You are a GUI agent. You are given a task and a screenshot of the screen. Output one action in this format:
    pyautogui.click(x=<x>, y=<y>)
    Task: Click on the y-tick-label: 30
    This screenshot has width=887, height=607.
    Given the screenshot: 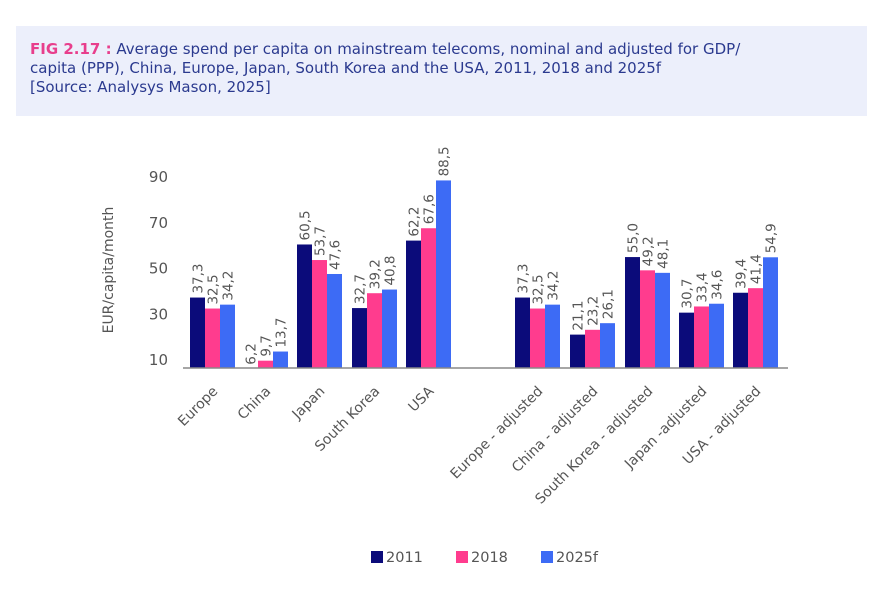 What is the action you would take?
    pyautogui.click(x=158, y=314)
    